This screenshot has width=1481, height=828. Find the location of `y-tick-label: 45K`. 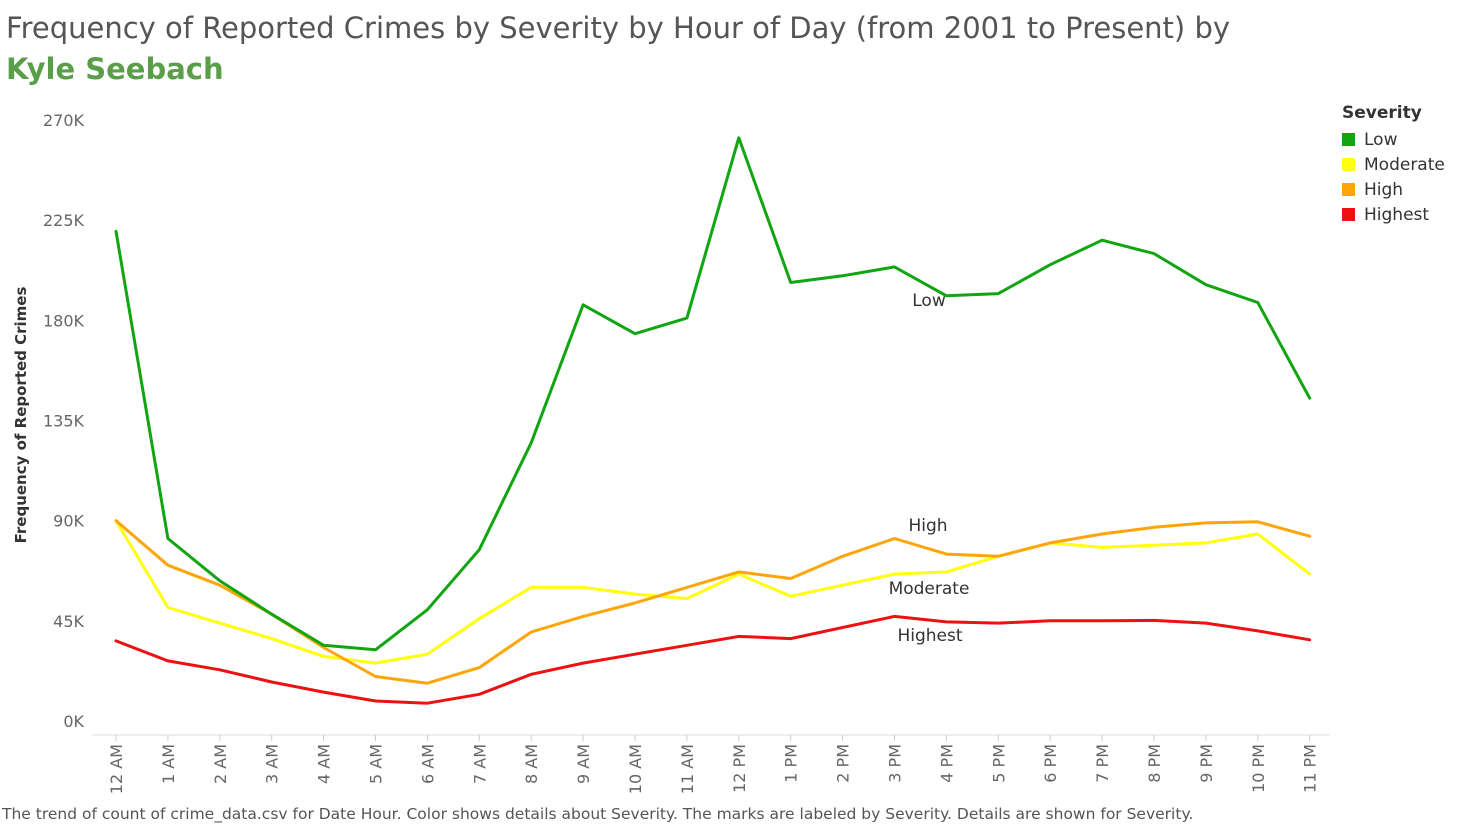

y-tick-label: 45K is located at coordinates (68, 621).